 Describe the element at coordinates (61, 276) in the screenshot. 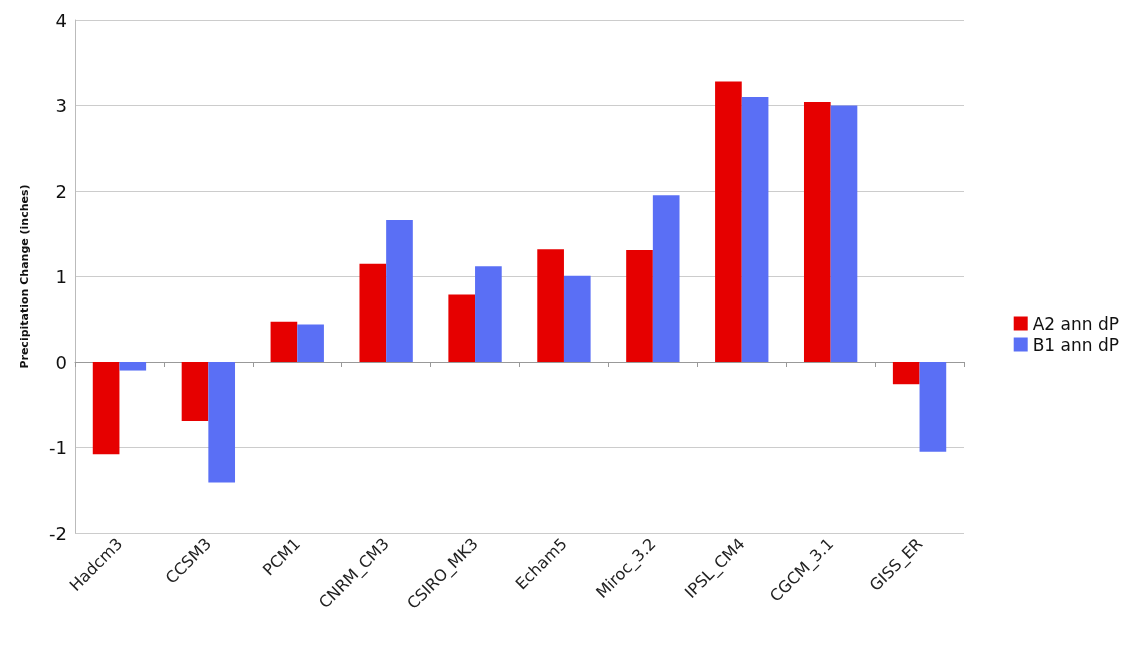

I see `y-tick-label: 1` at that location.